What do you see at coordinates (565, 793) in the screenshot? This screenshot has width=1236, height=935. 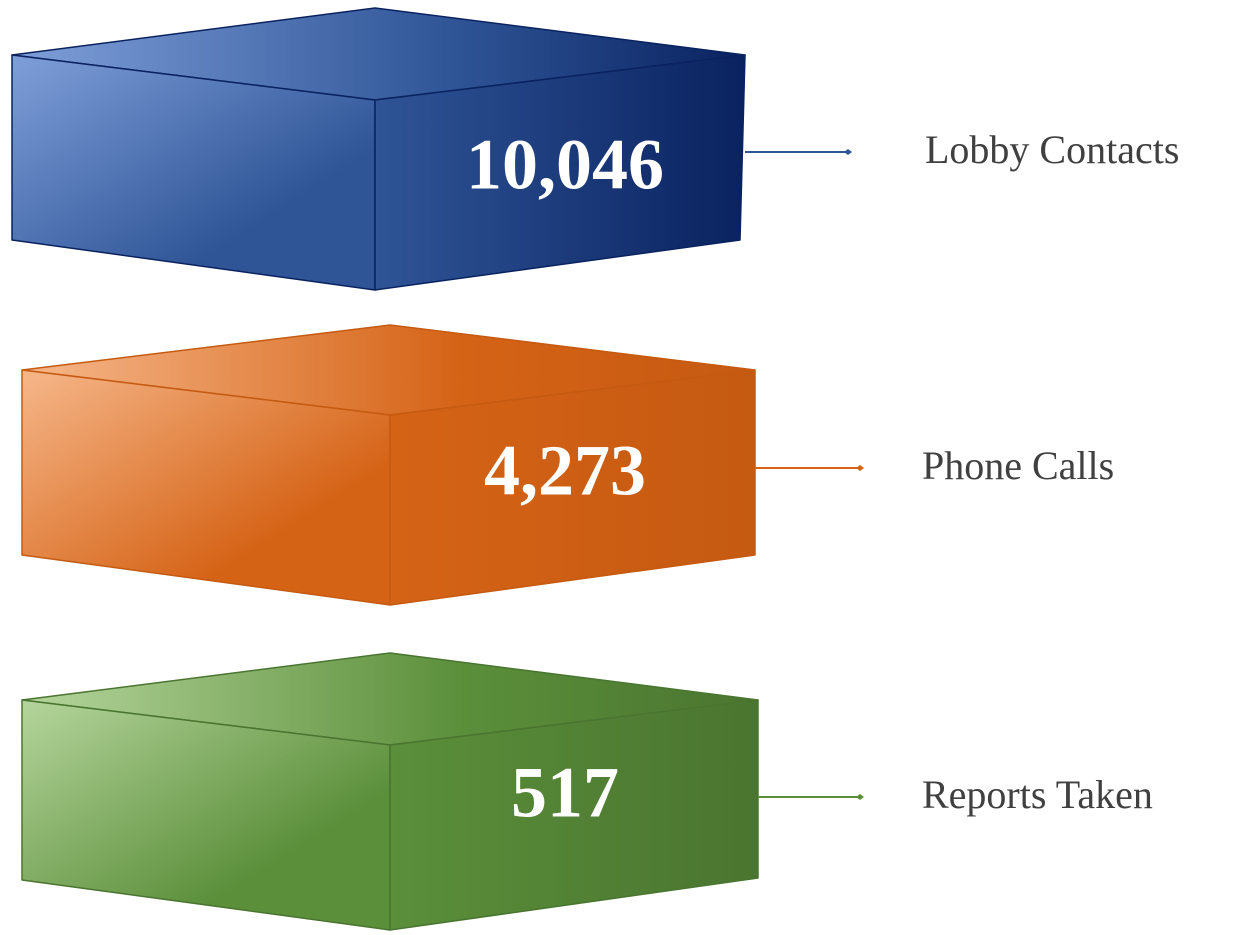 I see `box-value: 517` at bounding box center [565, 793].